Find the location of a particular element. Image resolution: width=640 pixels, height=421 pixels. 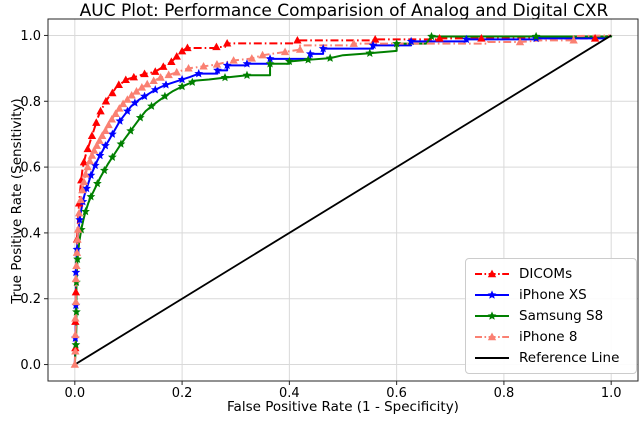

legend-item-iphone-8: iPhone 8 is located at coordinates (551, 337).